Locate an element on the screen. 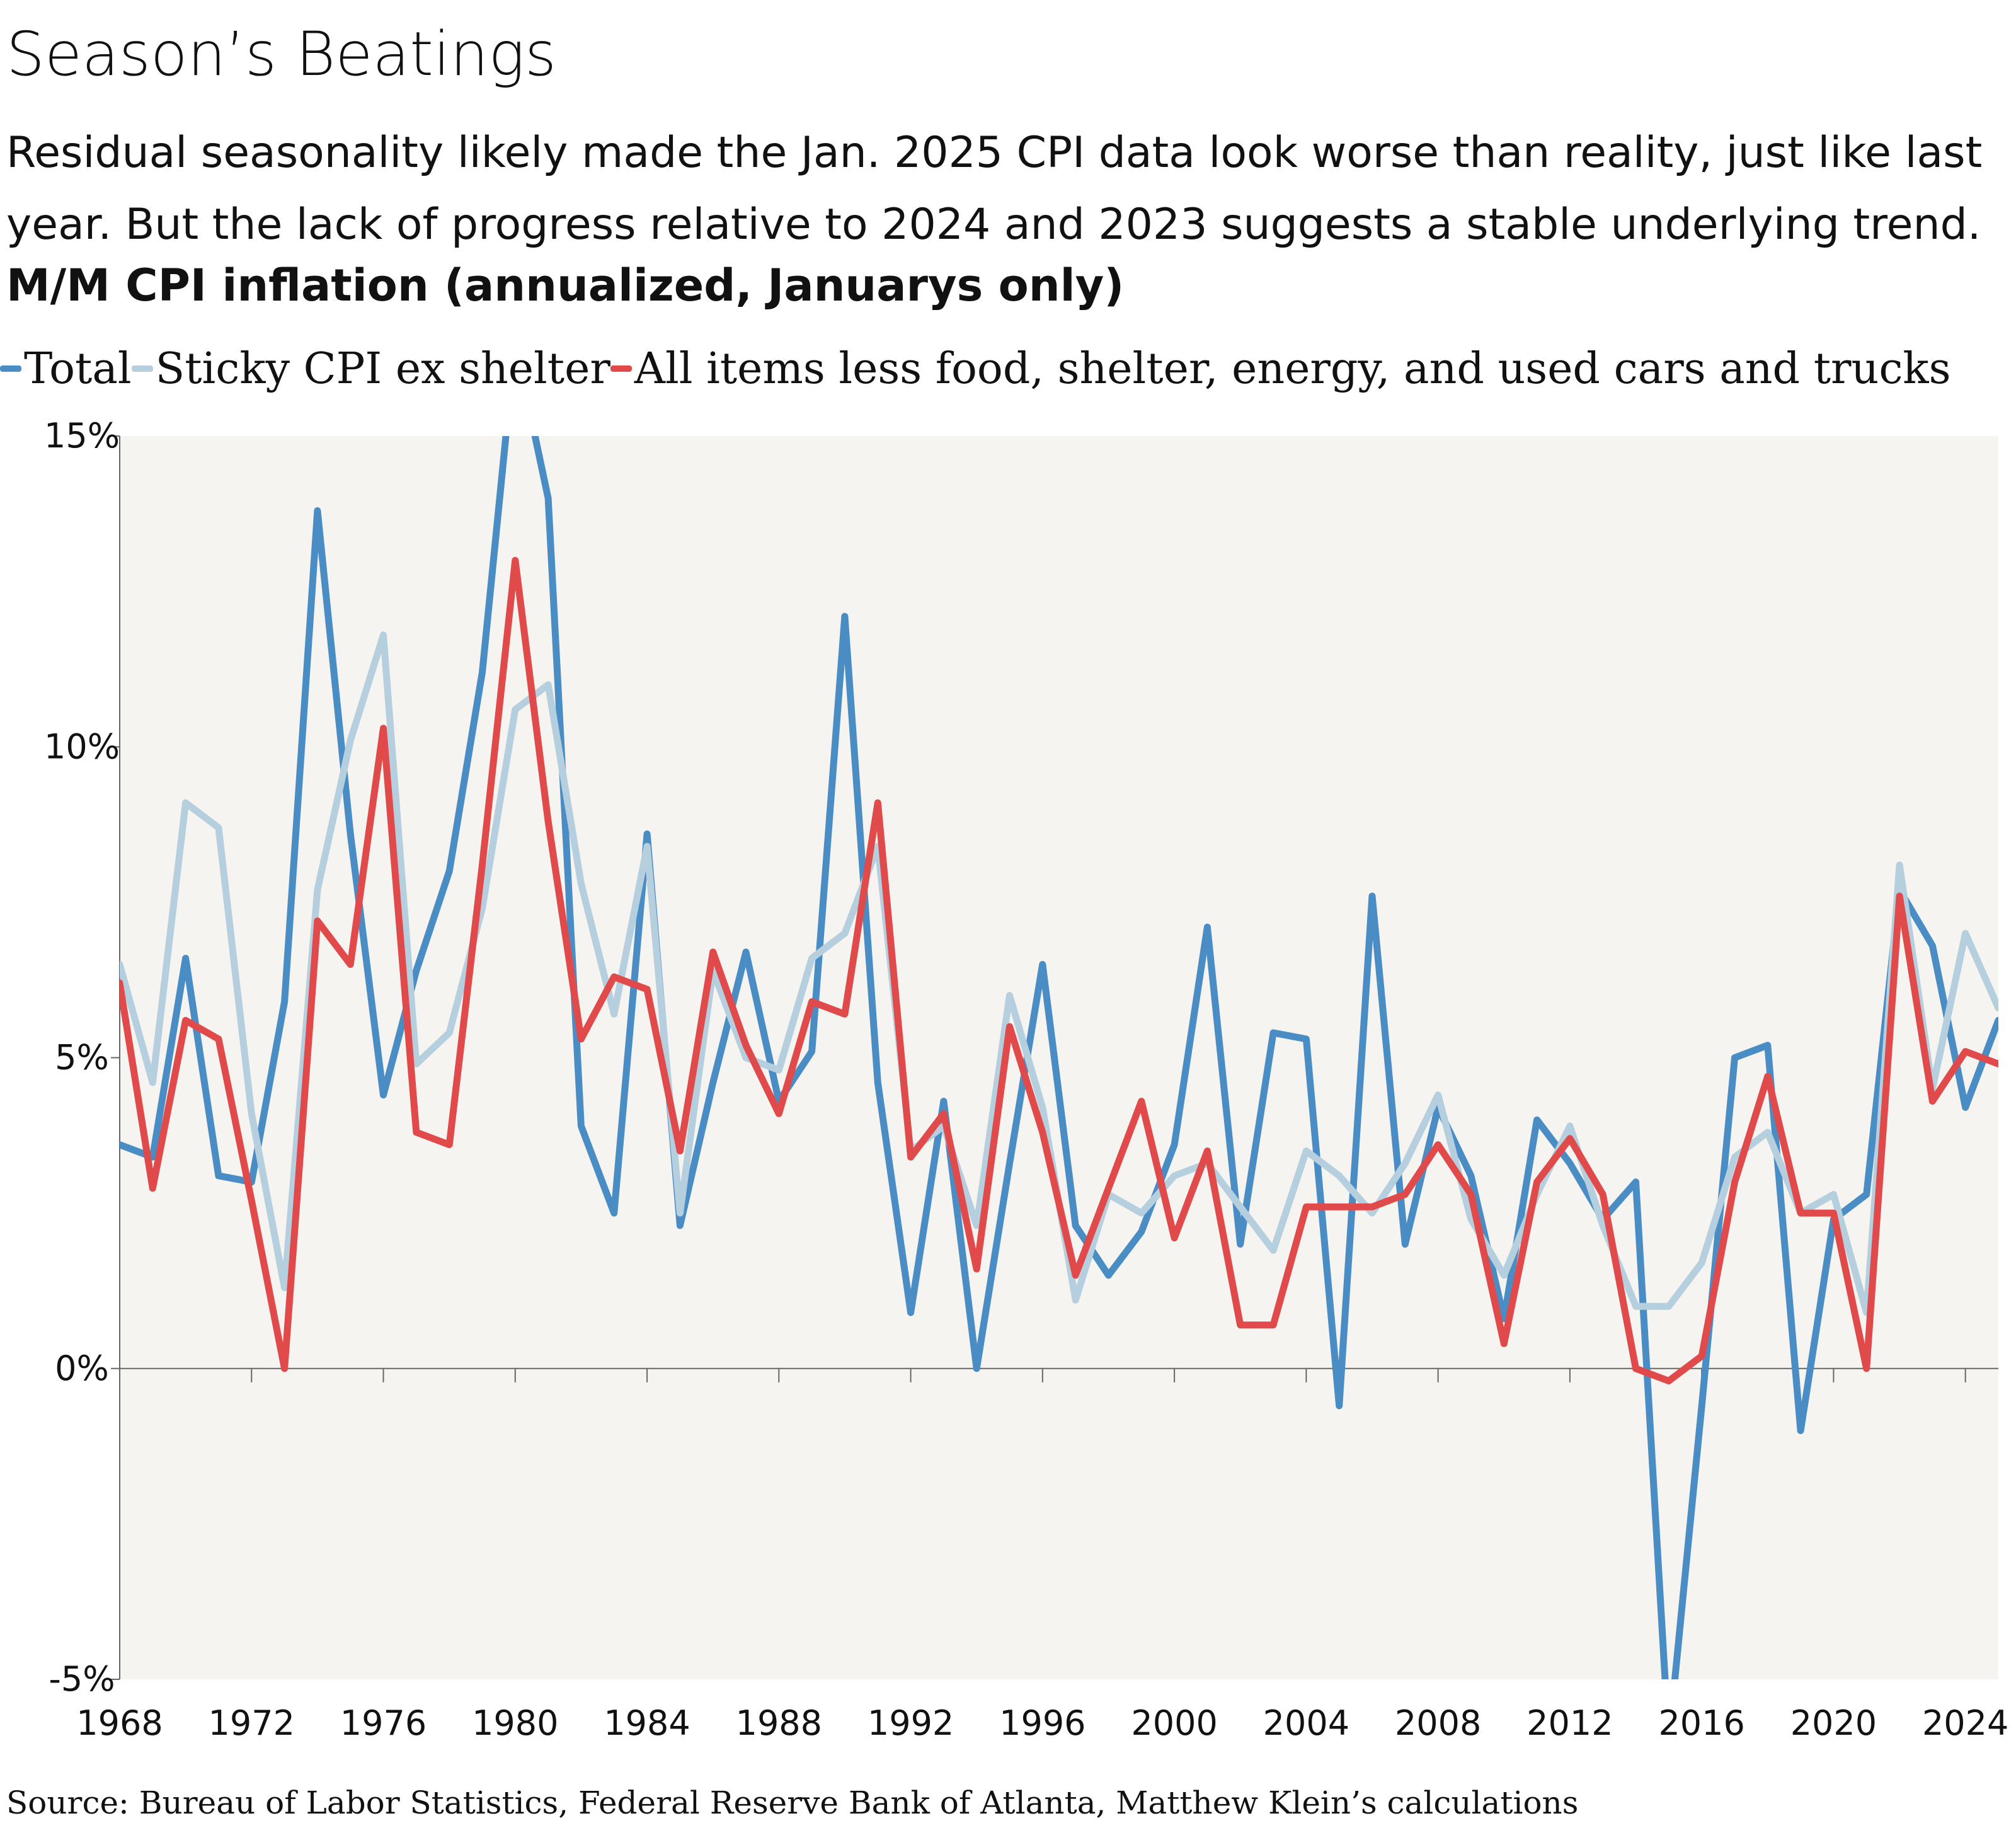 The width and height of the screenshot is (2016, 1840). legend-swatch-sticky is located at coordinates (142, 368).